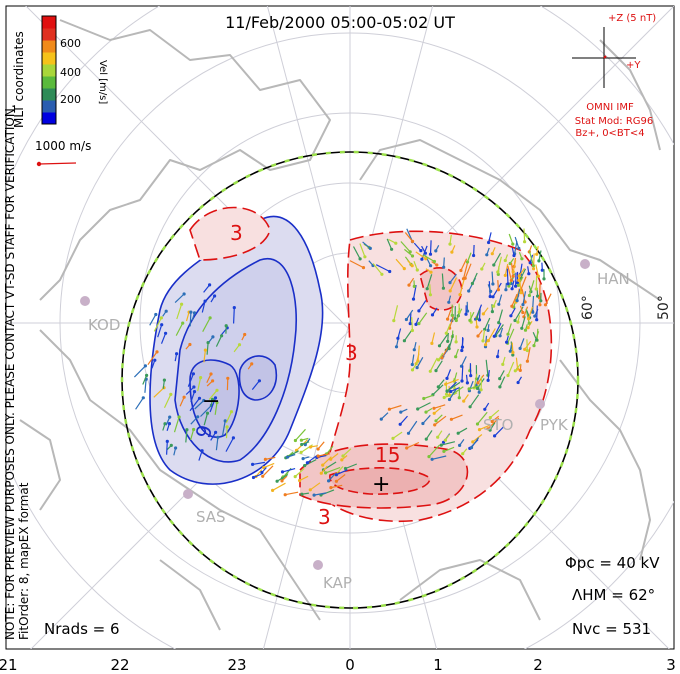 This screenshot has width=680, height=674. I want to click on contour-label: 3, so click(324, 517).